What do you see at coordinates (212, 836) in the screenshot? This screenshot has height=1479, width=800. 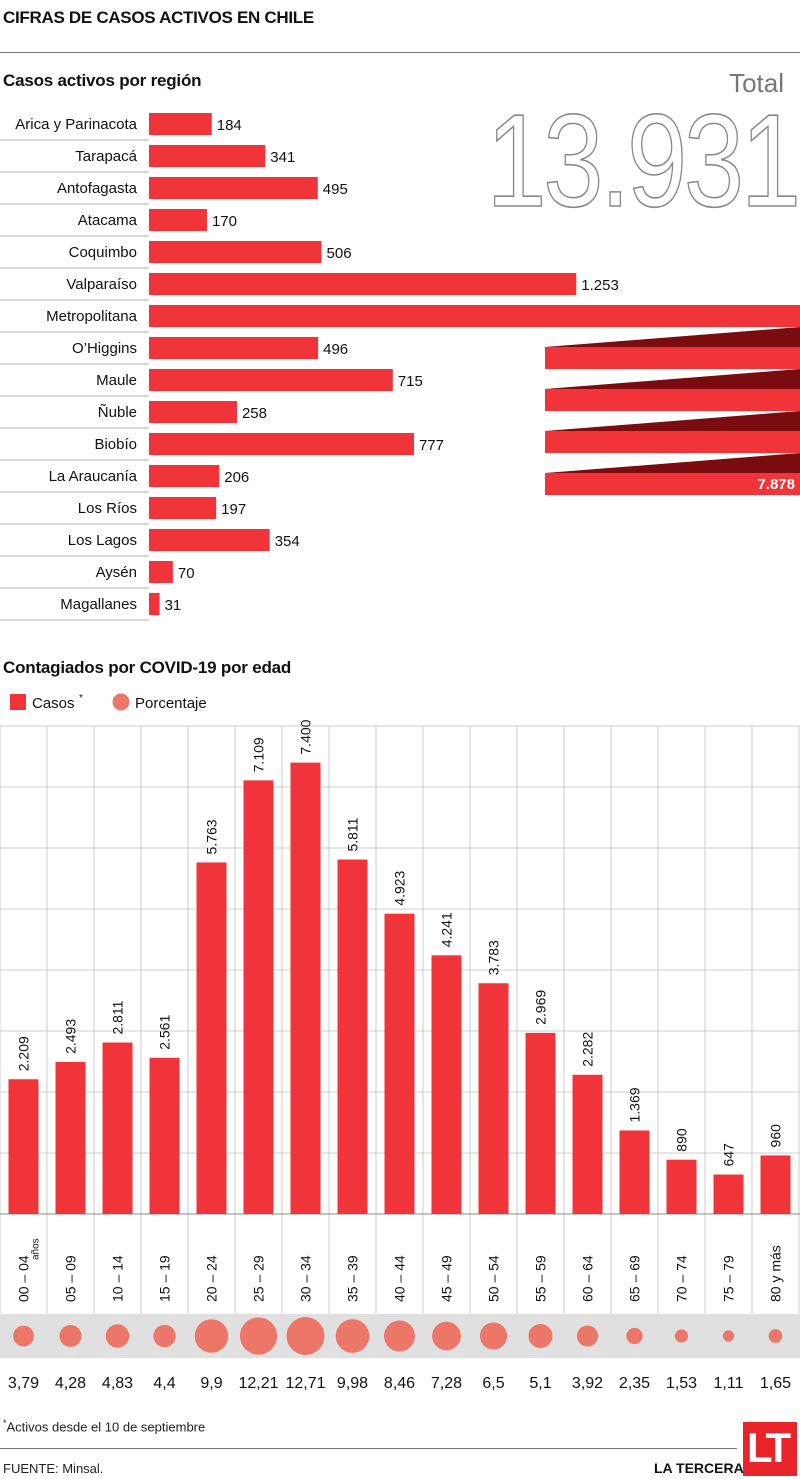 I see `age-bar-value: 5.763` at bounding box center [212, 836].